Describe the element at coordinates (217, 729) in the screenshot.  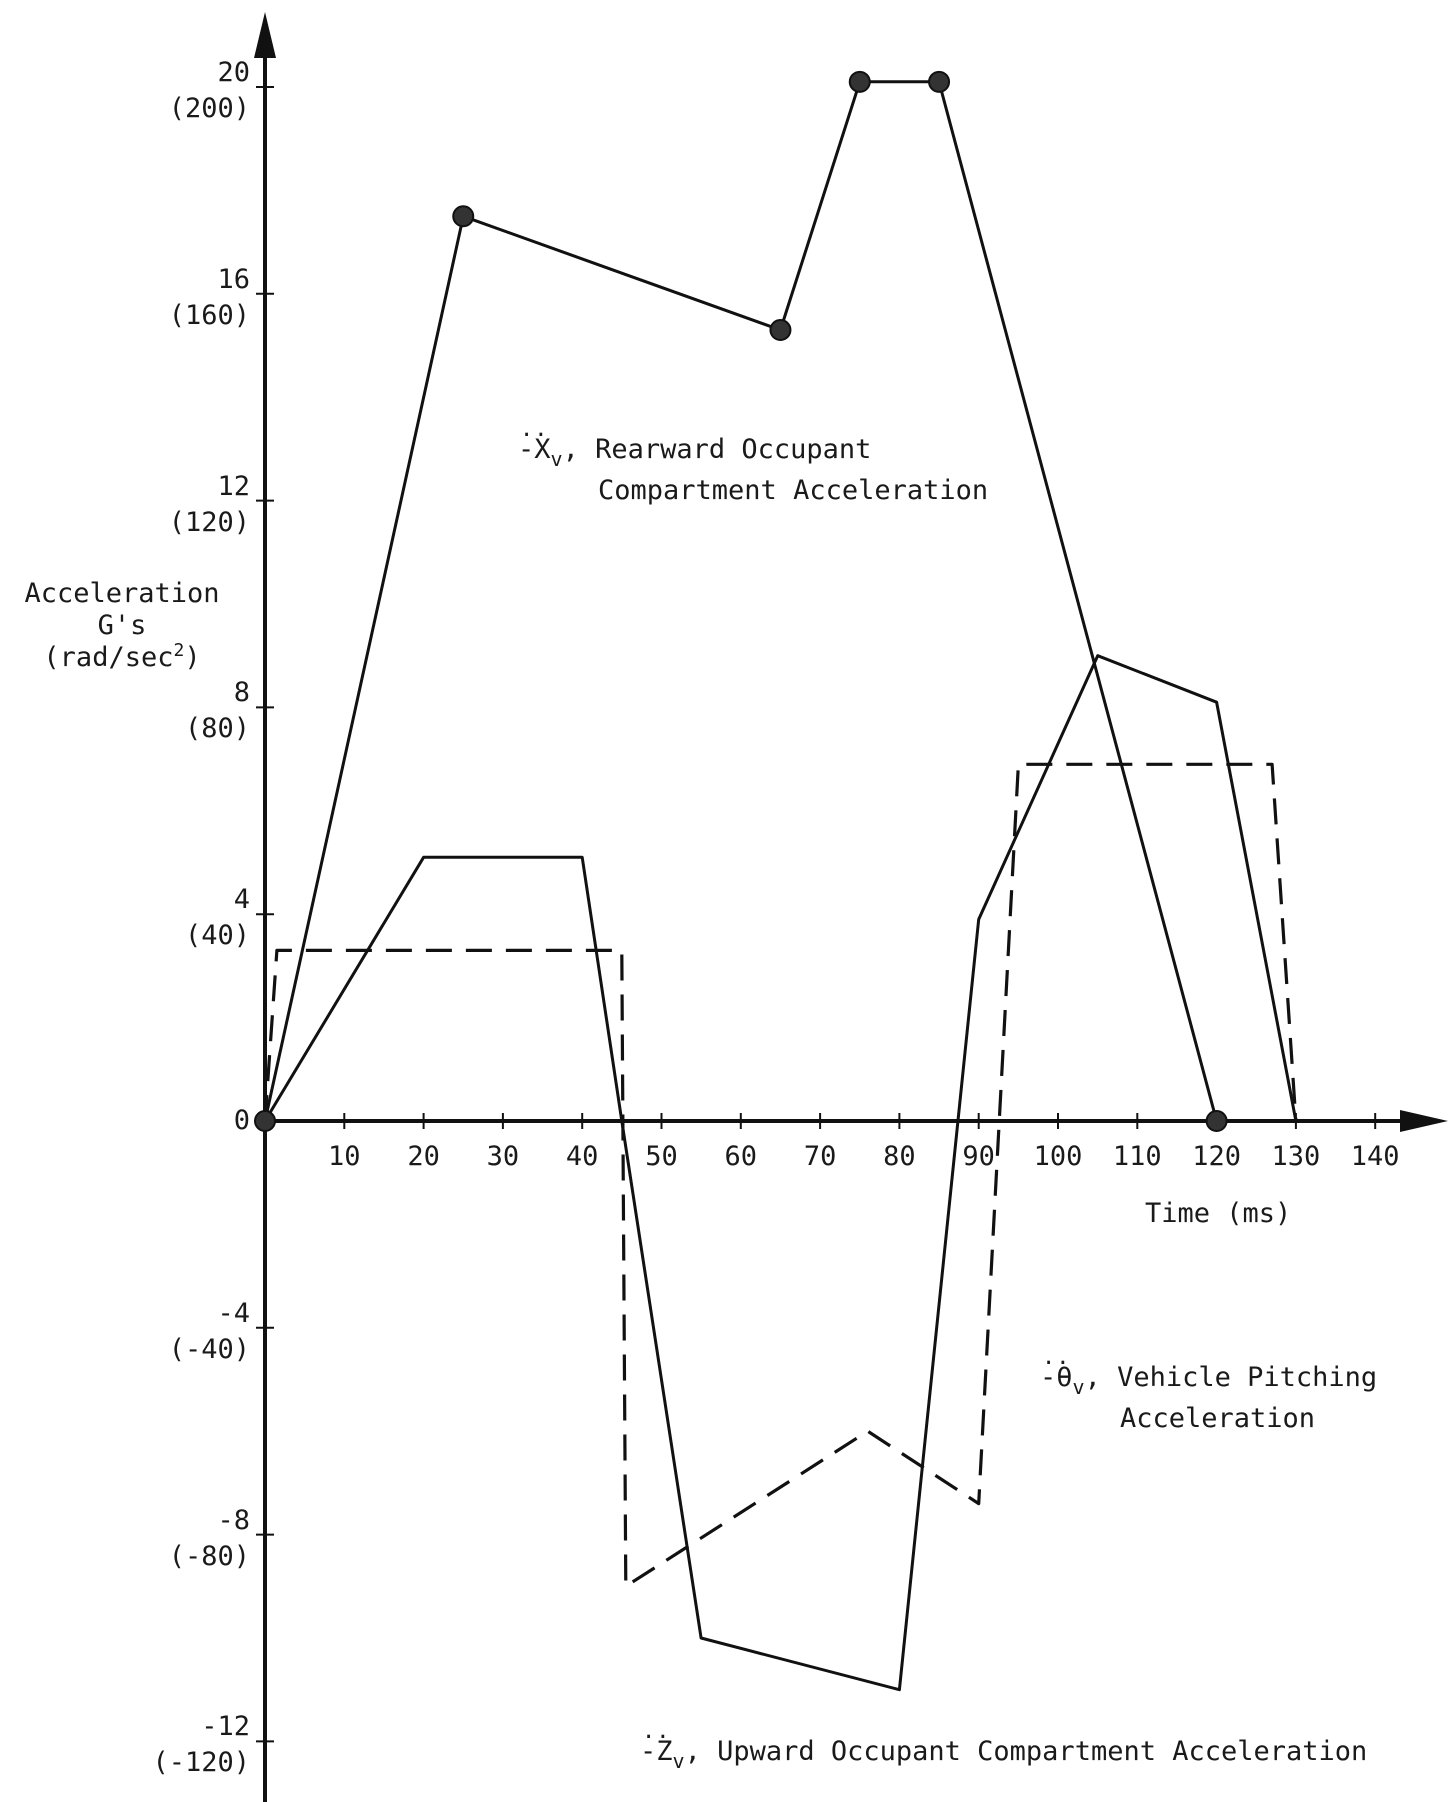
I see `y-tick-label-alt: (80)` at that location.